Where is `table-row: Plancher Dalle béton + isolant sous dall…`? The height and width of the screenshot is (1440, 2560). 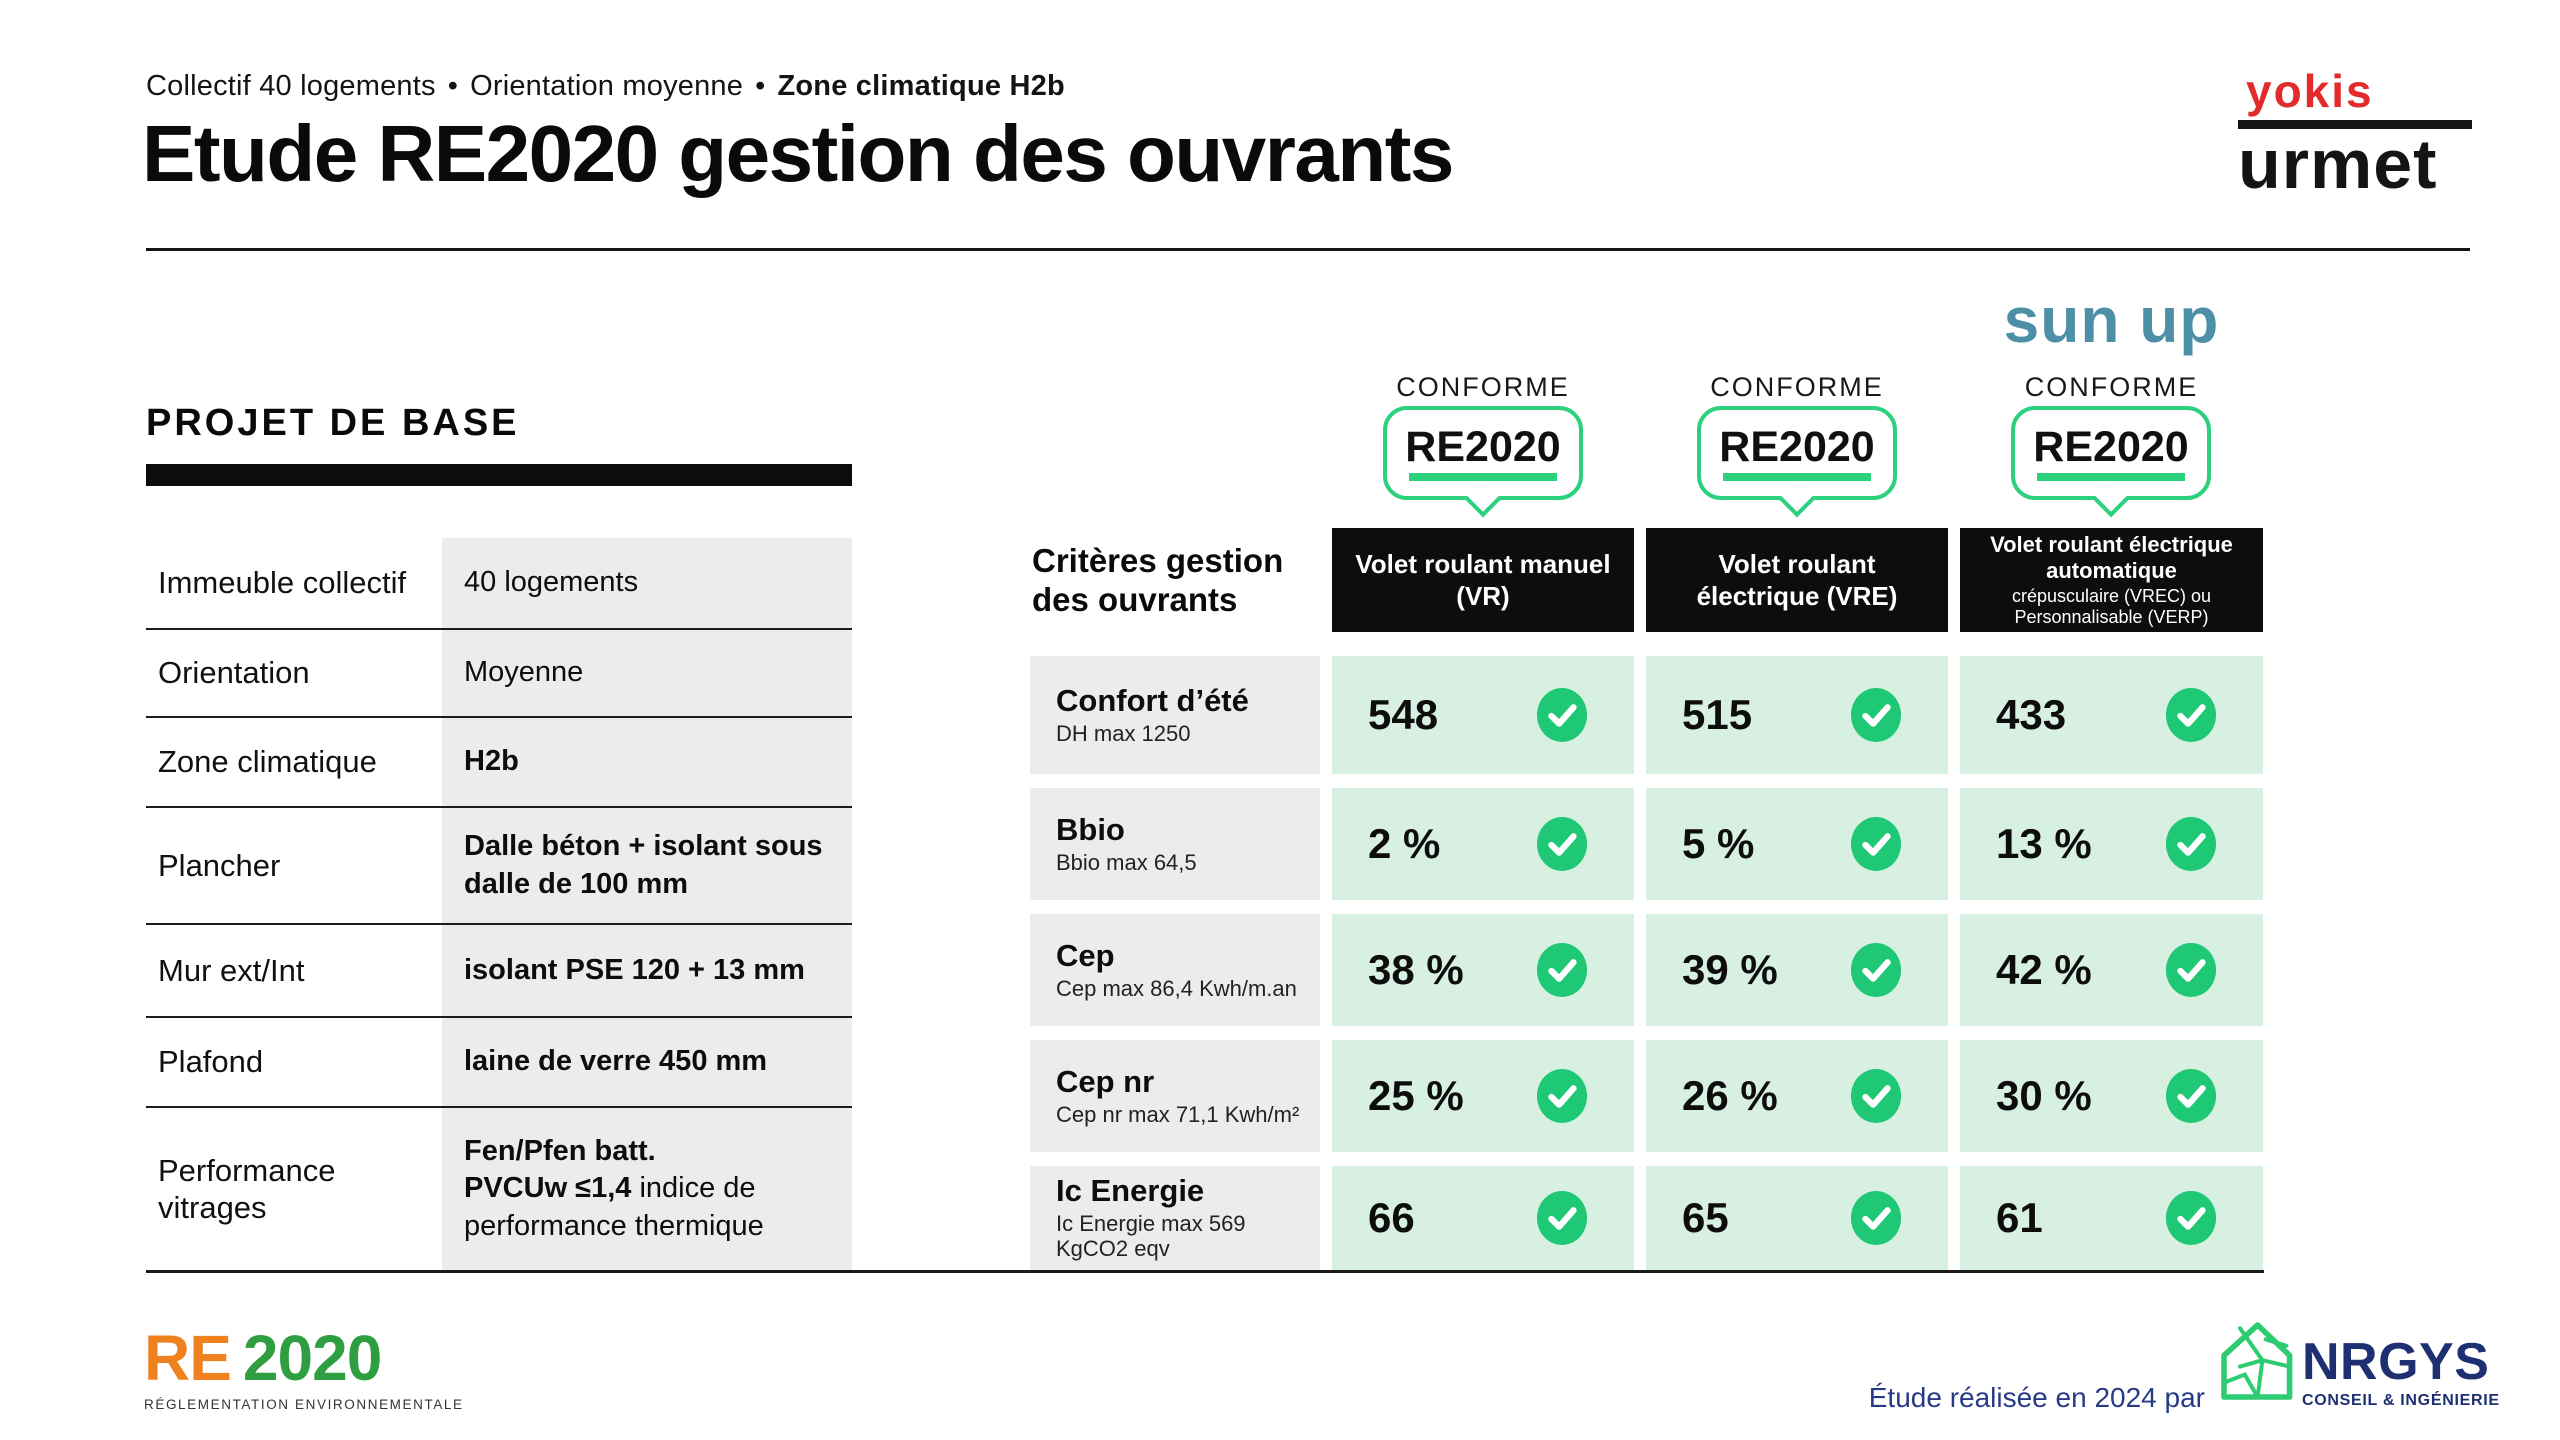
table-row: Plancher Dalle béton + isolant sous dall… is located at coordinates (499, 866).